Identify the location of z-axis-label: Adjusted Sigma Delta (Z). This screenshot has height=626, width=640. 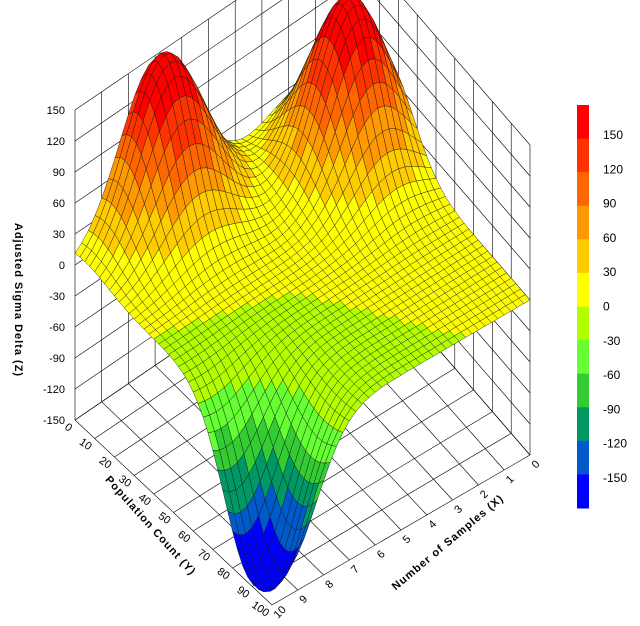
(18, 300).